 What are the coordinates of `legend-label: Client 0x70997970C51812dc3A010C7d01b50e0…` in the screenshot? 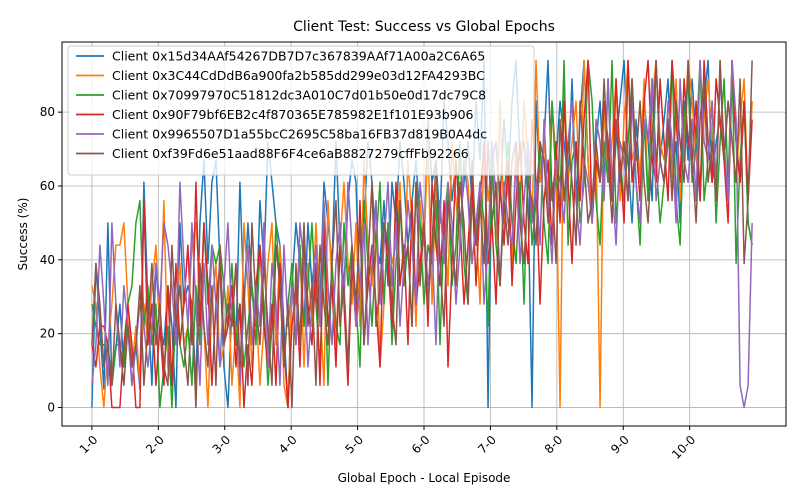 It's located at (299, 95).